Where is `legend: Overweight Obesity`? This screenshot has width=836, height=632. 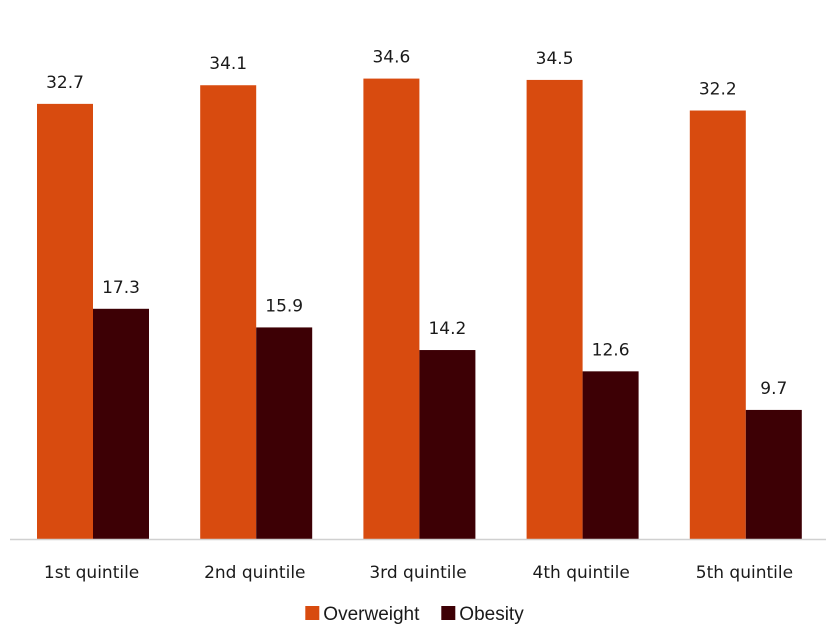 legend: Overweight Obesity is located at coordinates (414, 614).